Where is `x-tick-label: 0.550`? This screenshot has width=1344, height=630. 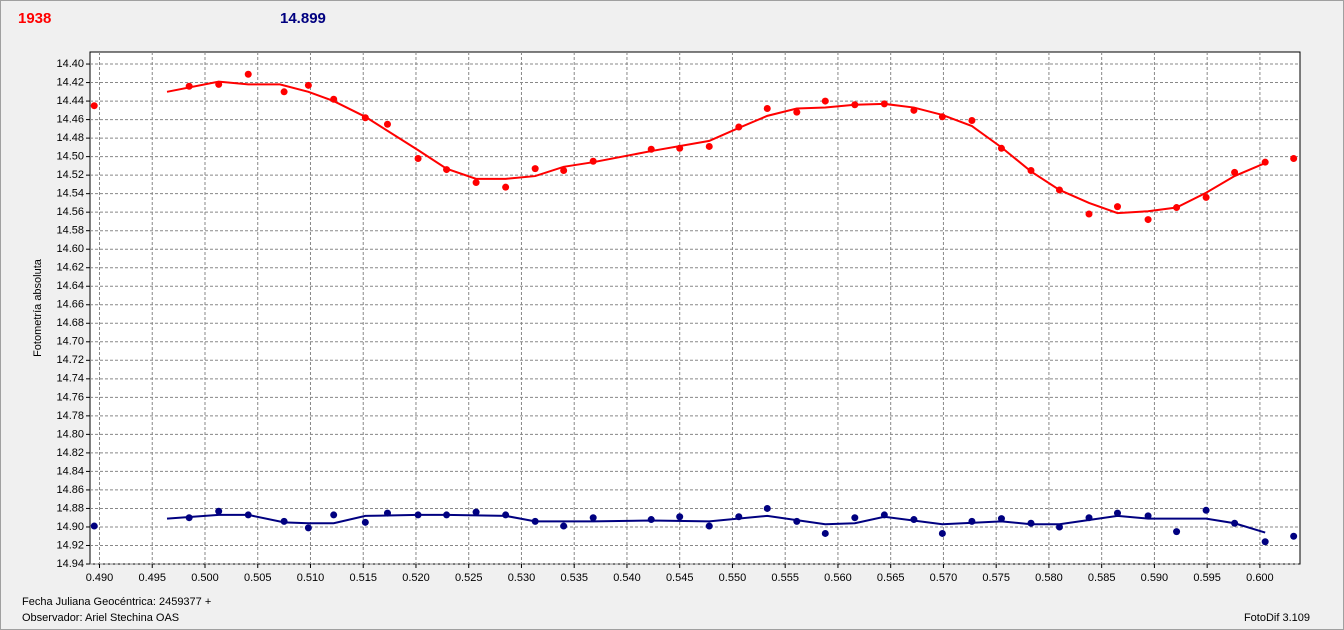
x-tick-label: 0.550 is located at coordinates (733, 578).